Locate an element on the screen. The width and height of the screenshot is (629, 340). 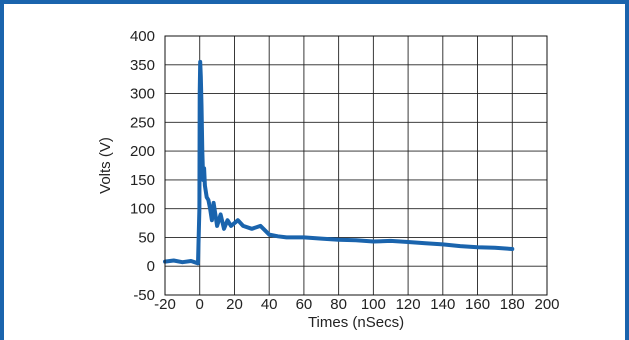
y-tick-label: -50 is located at coordinates (144, 295).